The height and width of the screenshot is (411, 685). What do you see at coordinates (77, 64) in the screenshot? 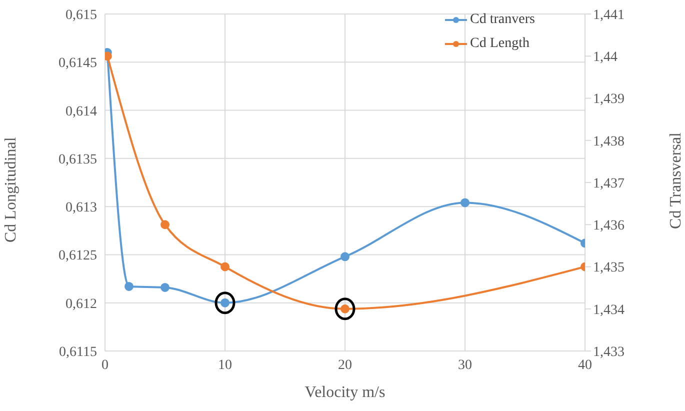
I see `y-tick-label: 0,6145` at bounding box center [77, 64].